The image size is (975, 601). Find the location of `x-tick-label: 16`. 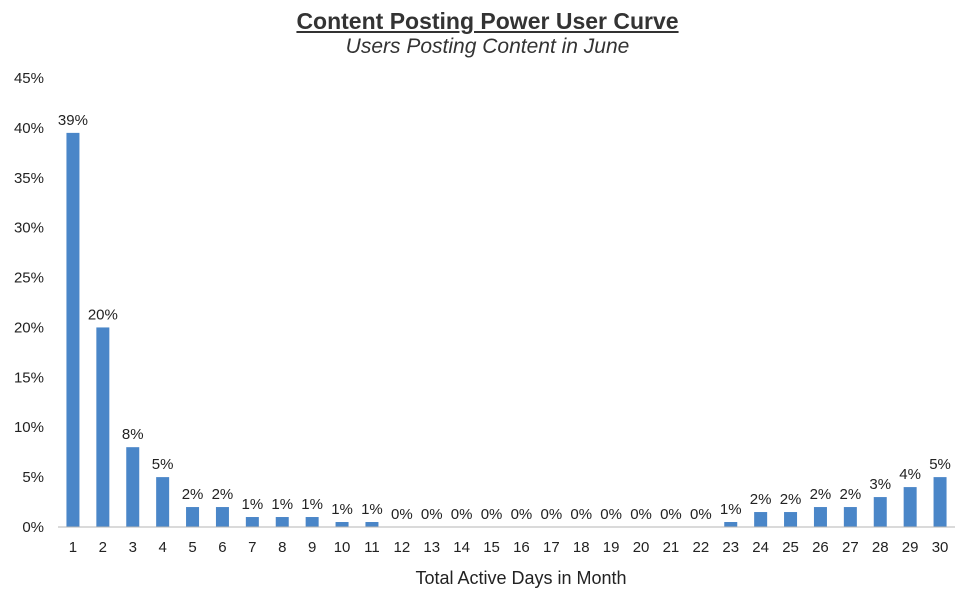

x-tick-label: 16 is located at coordinates (521, 547).